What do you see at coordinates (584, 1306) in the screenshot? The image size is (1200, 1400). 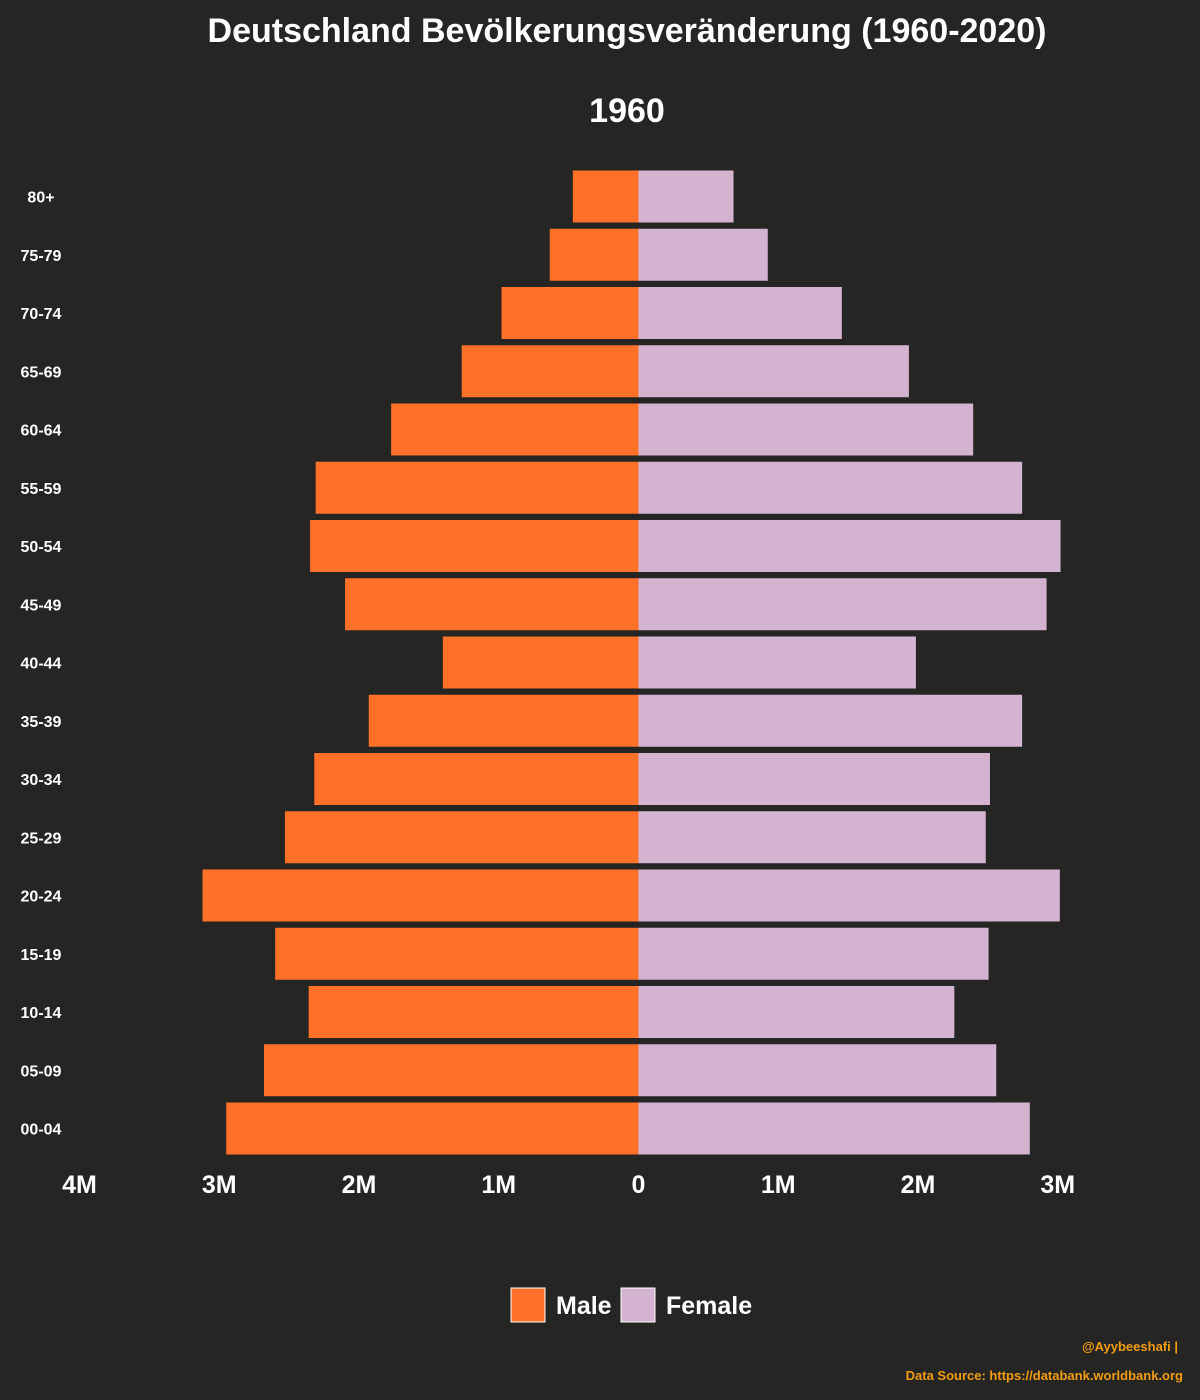 I see `legend-label-male: Male` at bounding box center [584, 1306].